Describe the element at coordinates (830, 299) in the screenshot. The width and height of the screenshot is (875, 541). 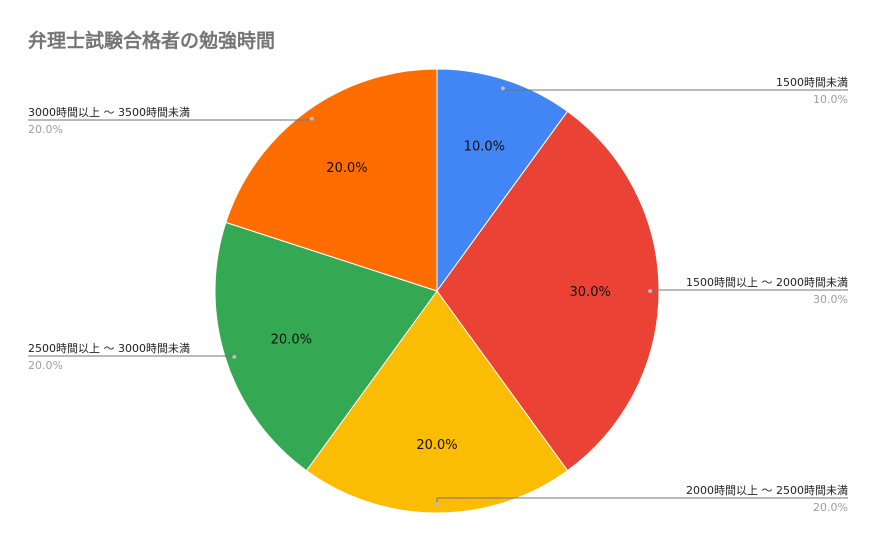
I see `callout-percent-label: 30.0%` at that location.